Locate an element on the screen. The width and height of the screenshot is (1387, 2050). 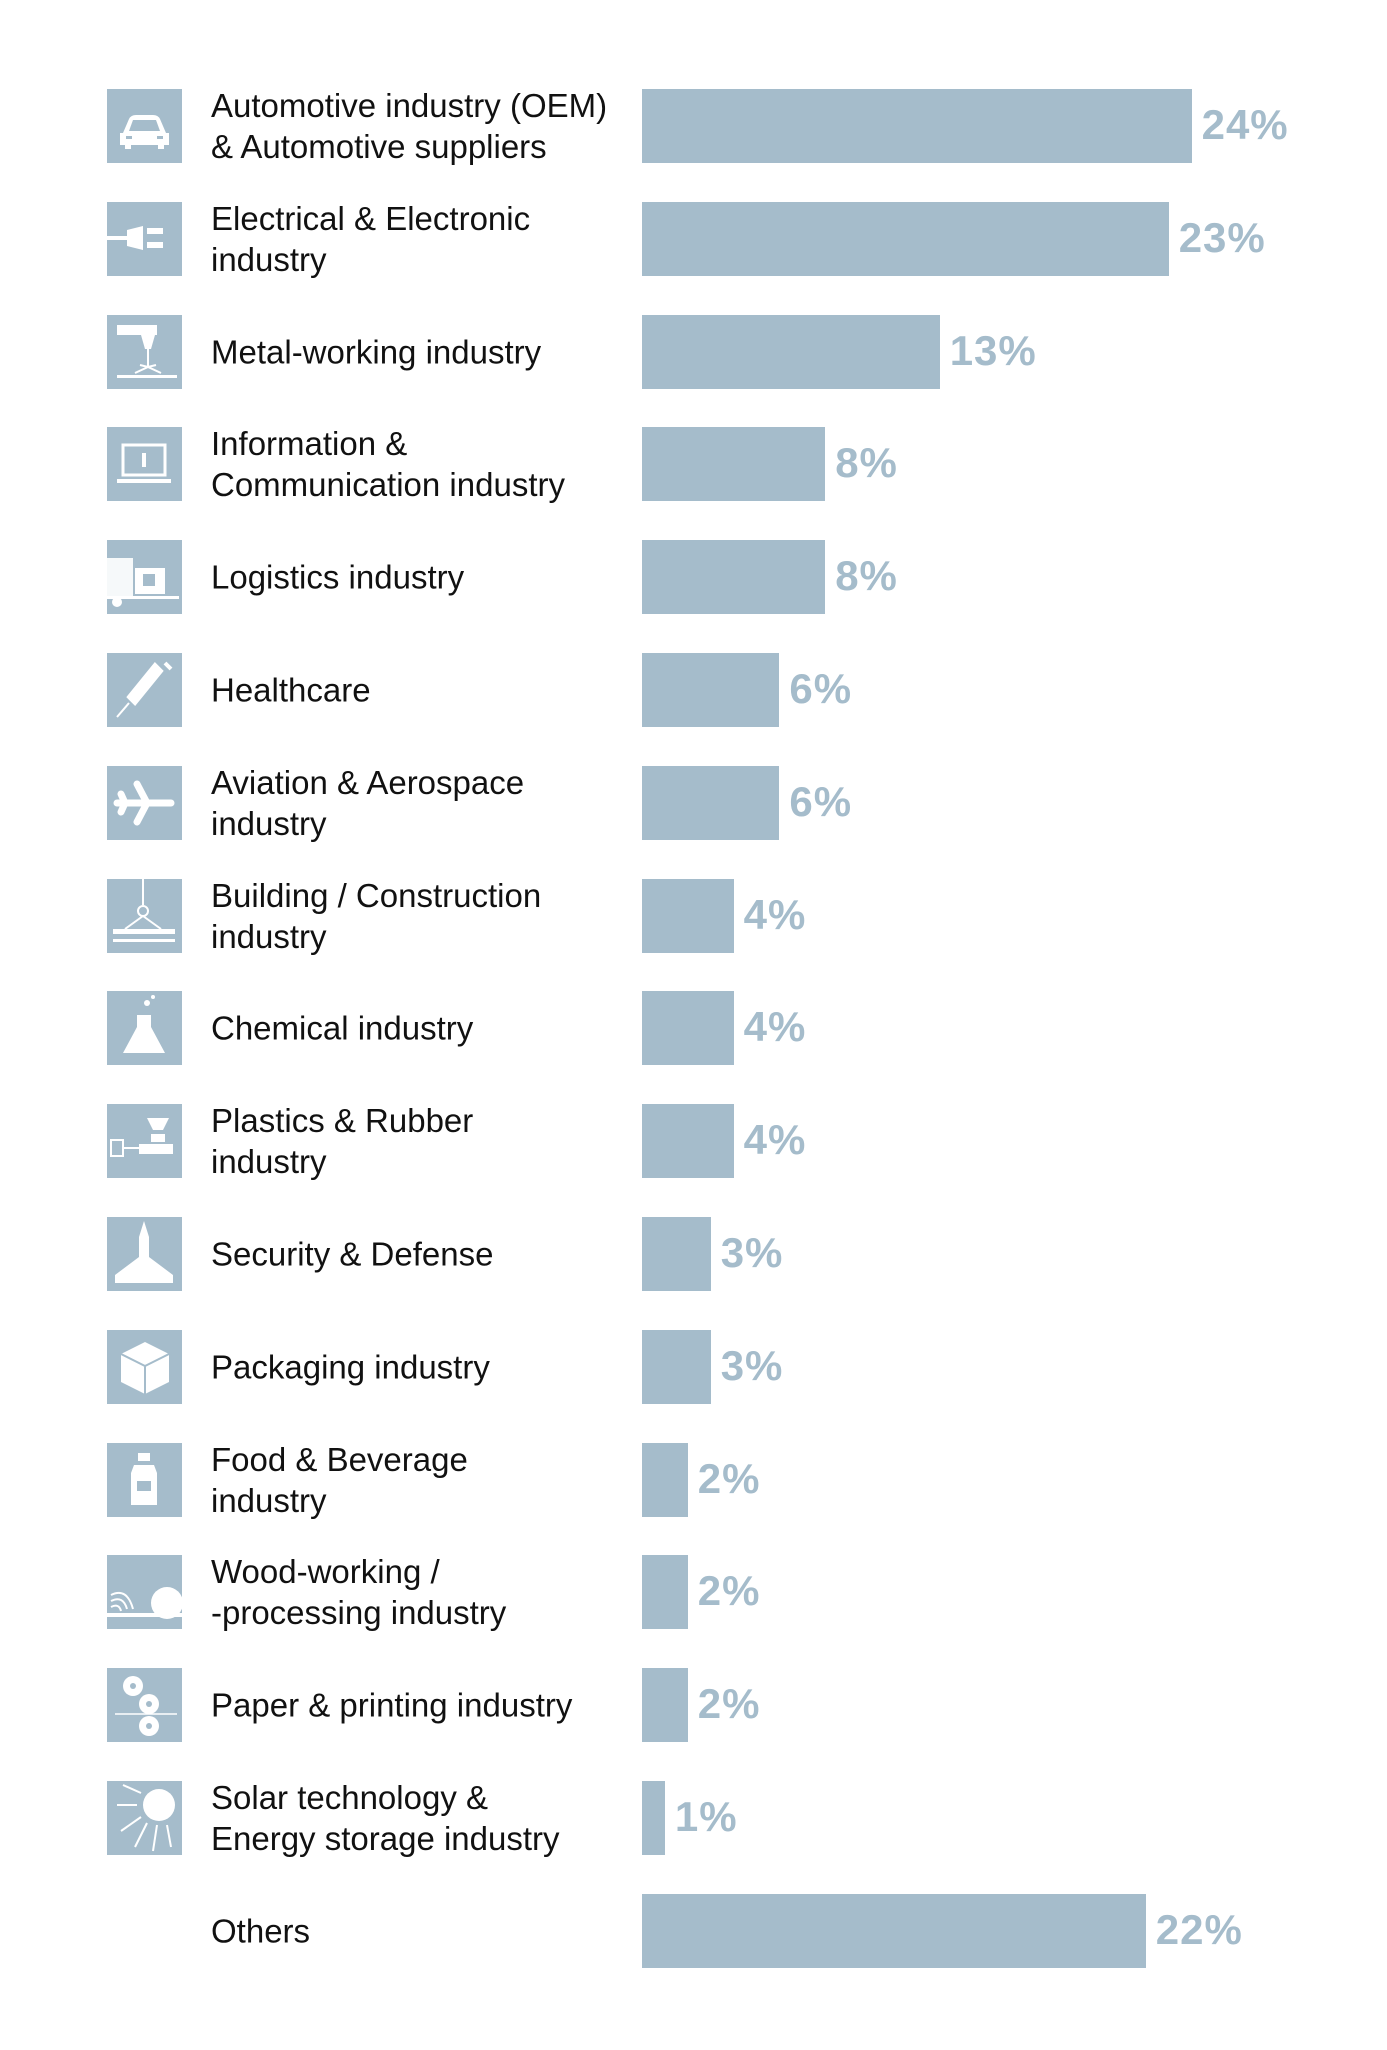
bottle-icon is located at coordinates (144, 1479).